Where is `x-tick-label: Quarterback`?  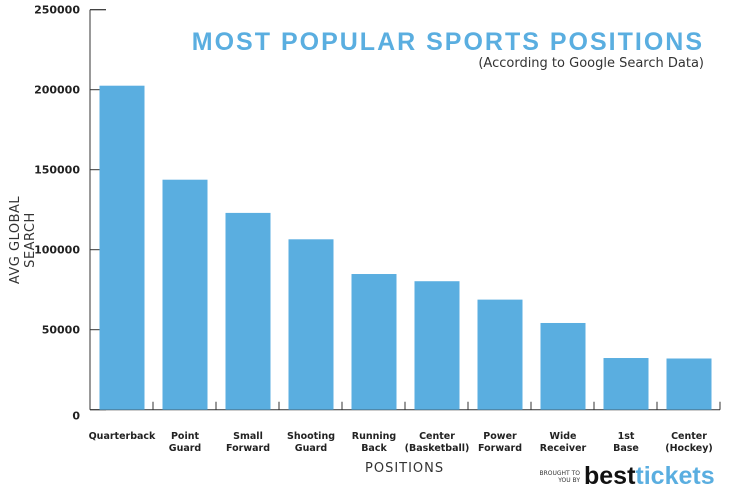 x-tick-label: Quarterback is located at coordinates (122, 436).